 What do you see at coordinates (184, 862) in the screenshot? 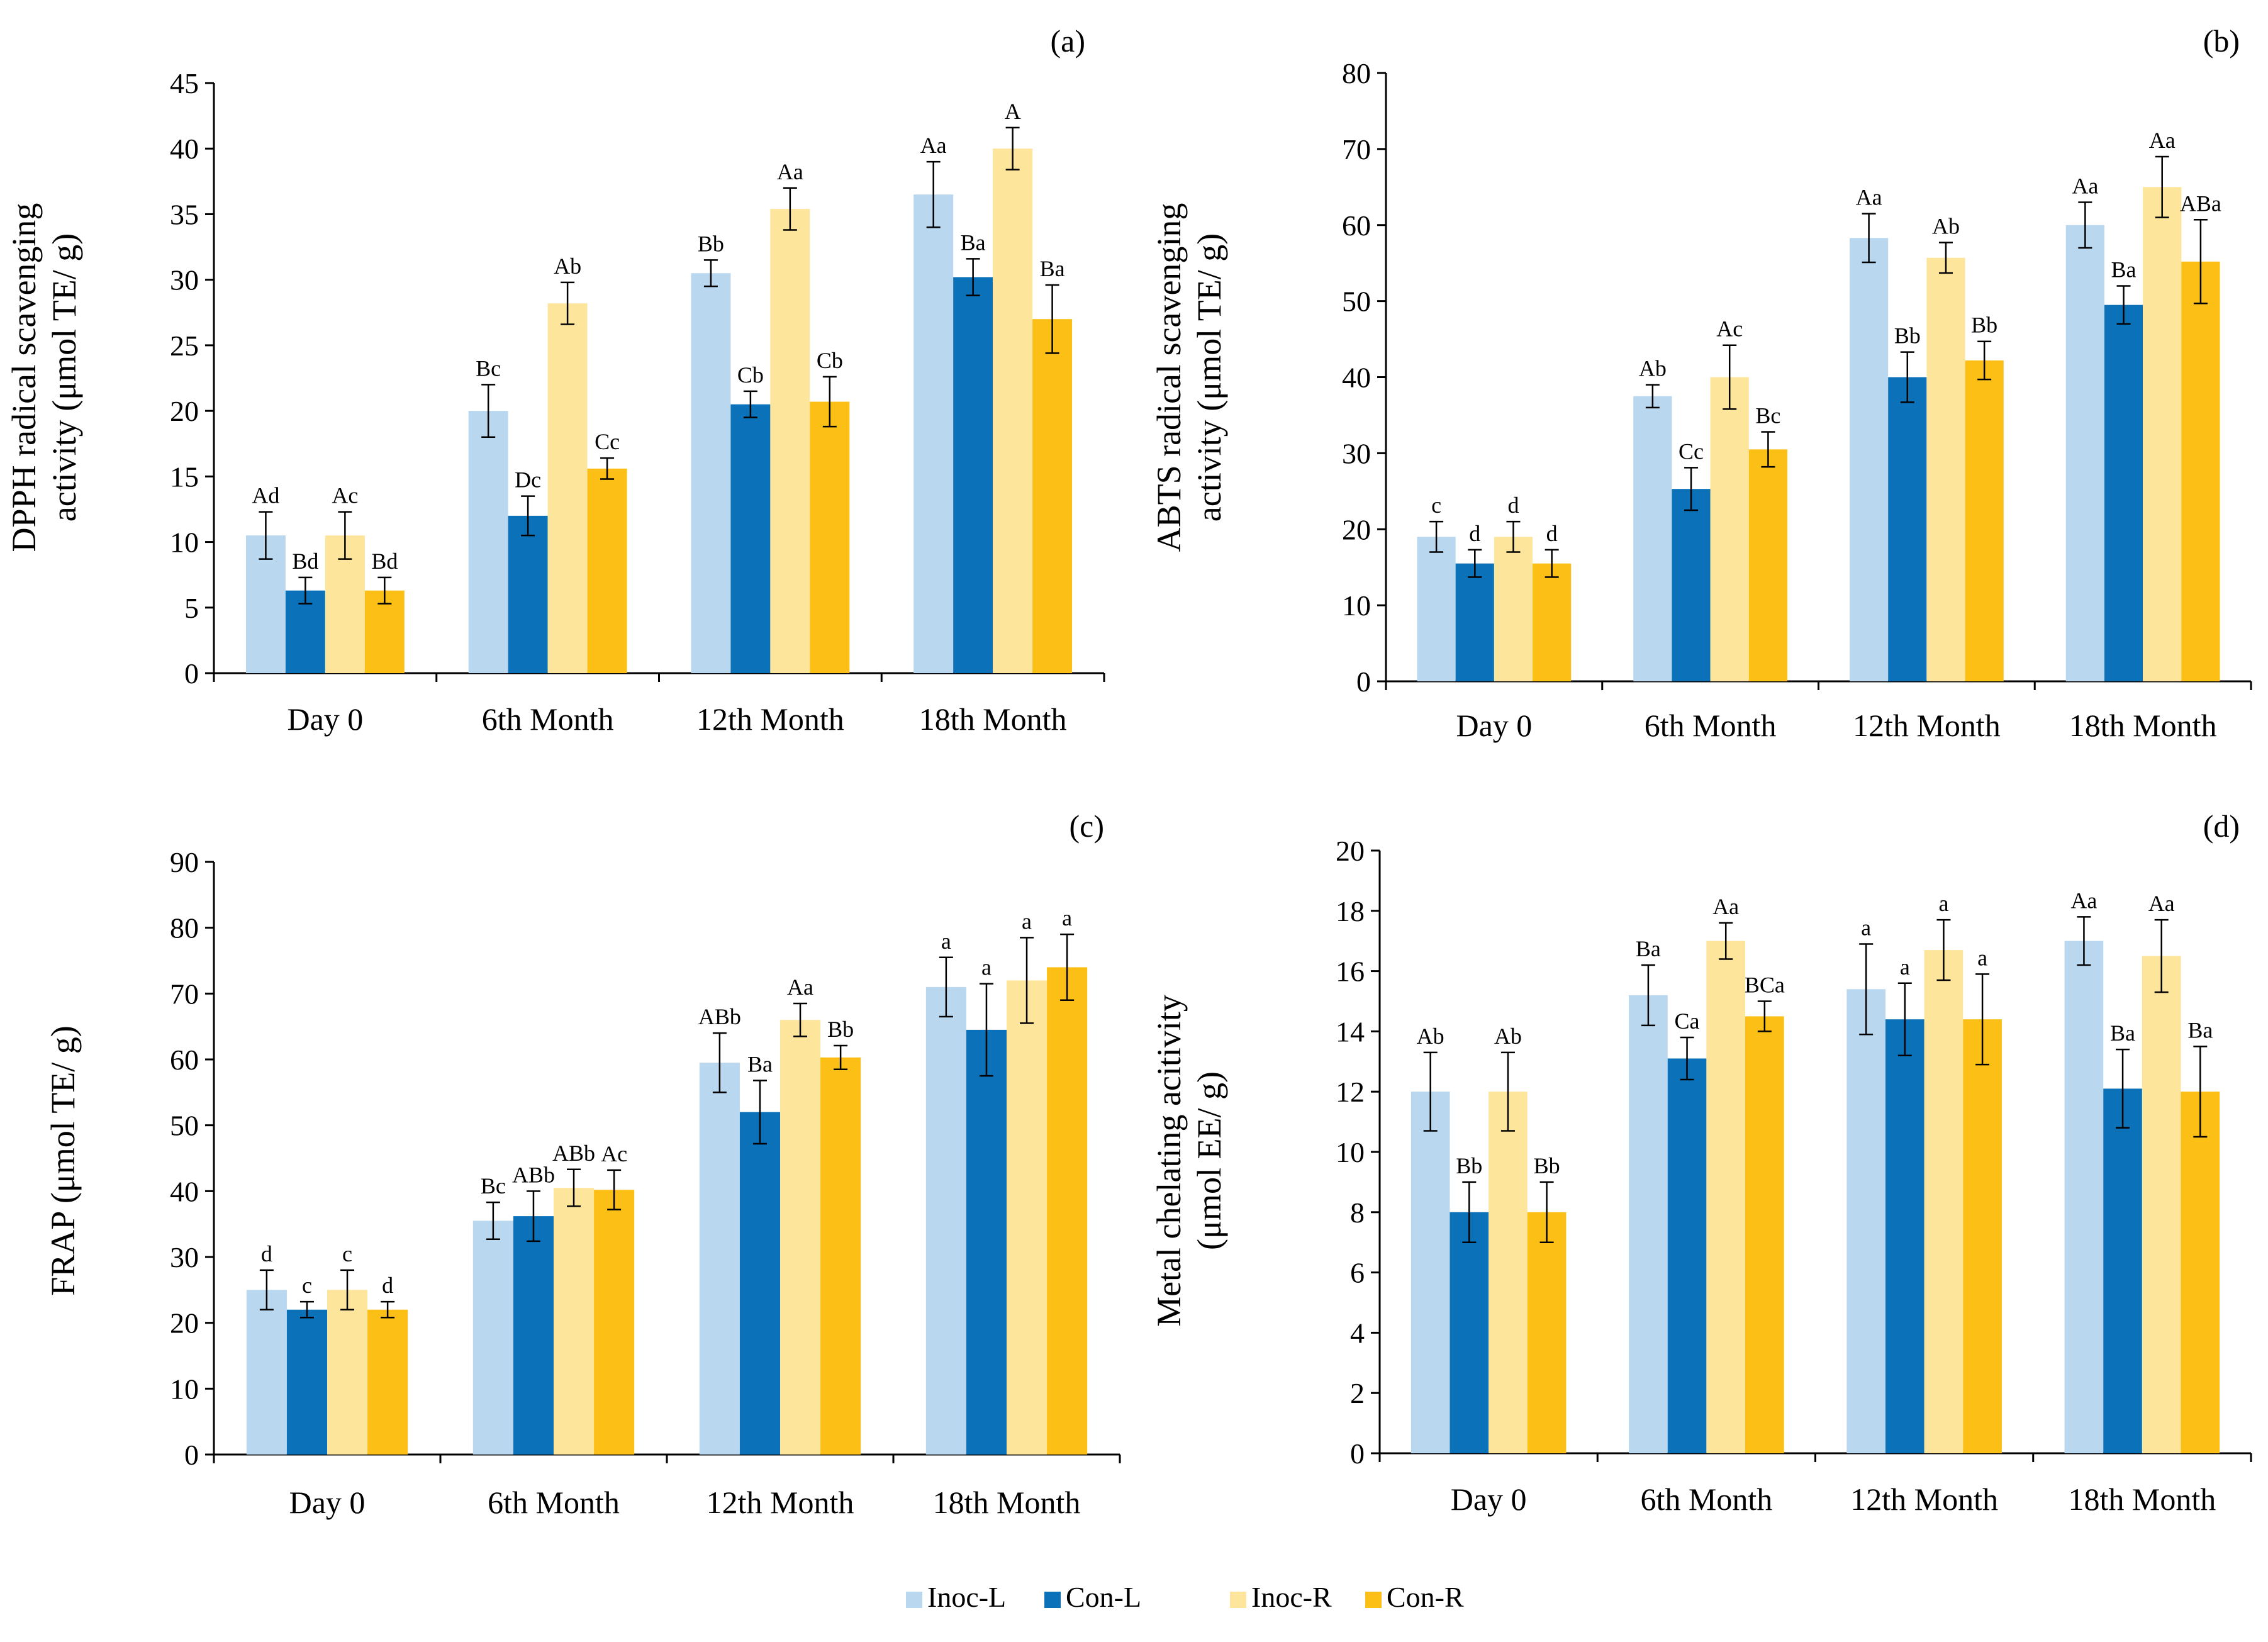
I see `y-tick-label: 90` at bounding box center [184, 862].